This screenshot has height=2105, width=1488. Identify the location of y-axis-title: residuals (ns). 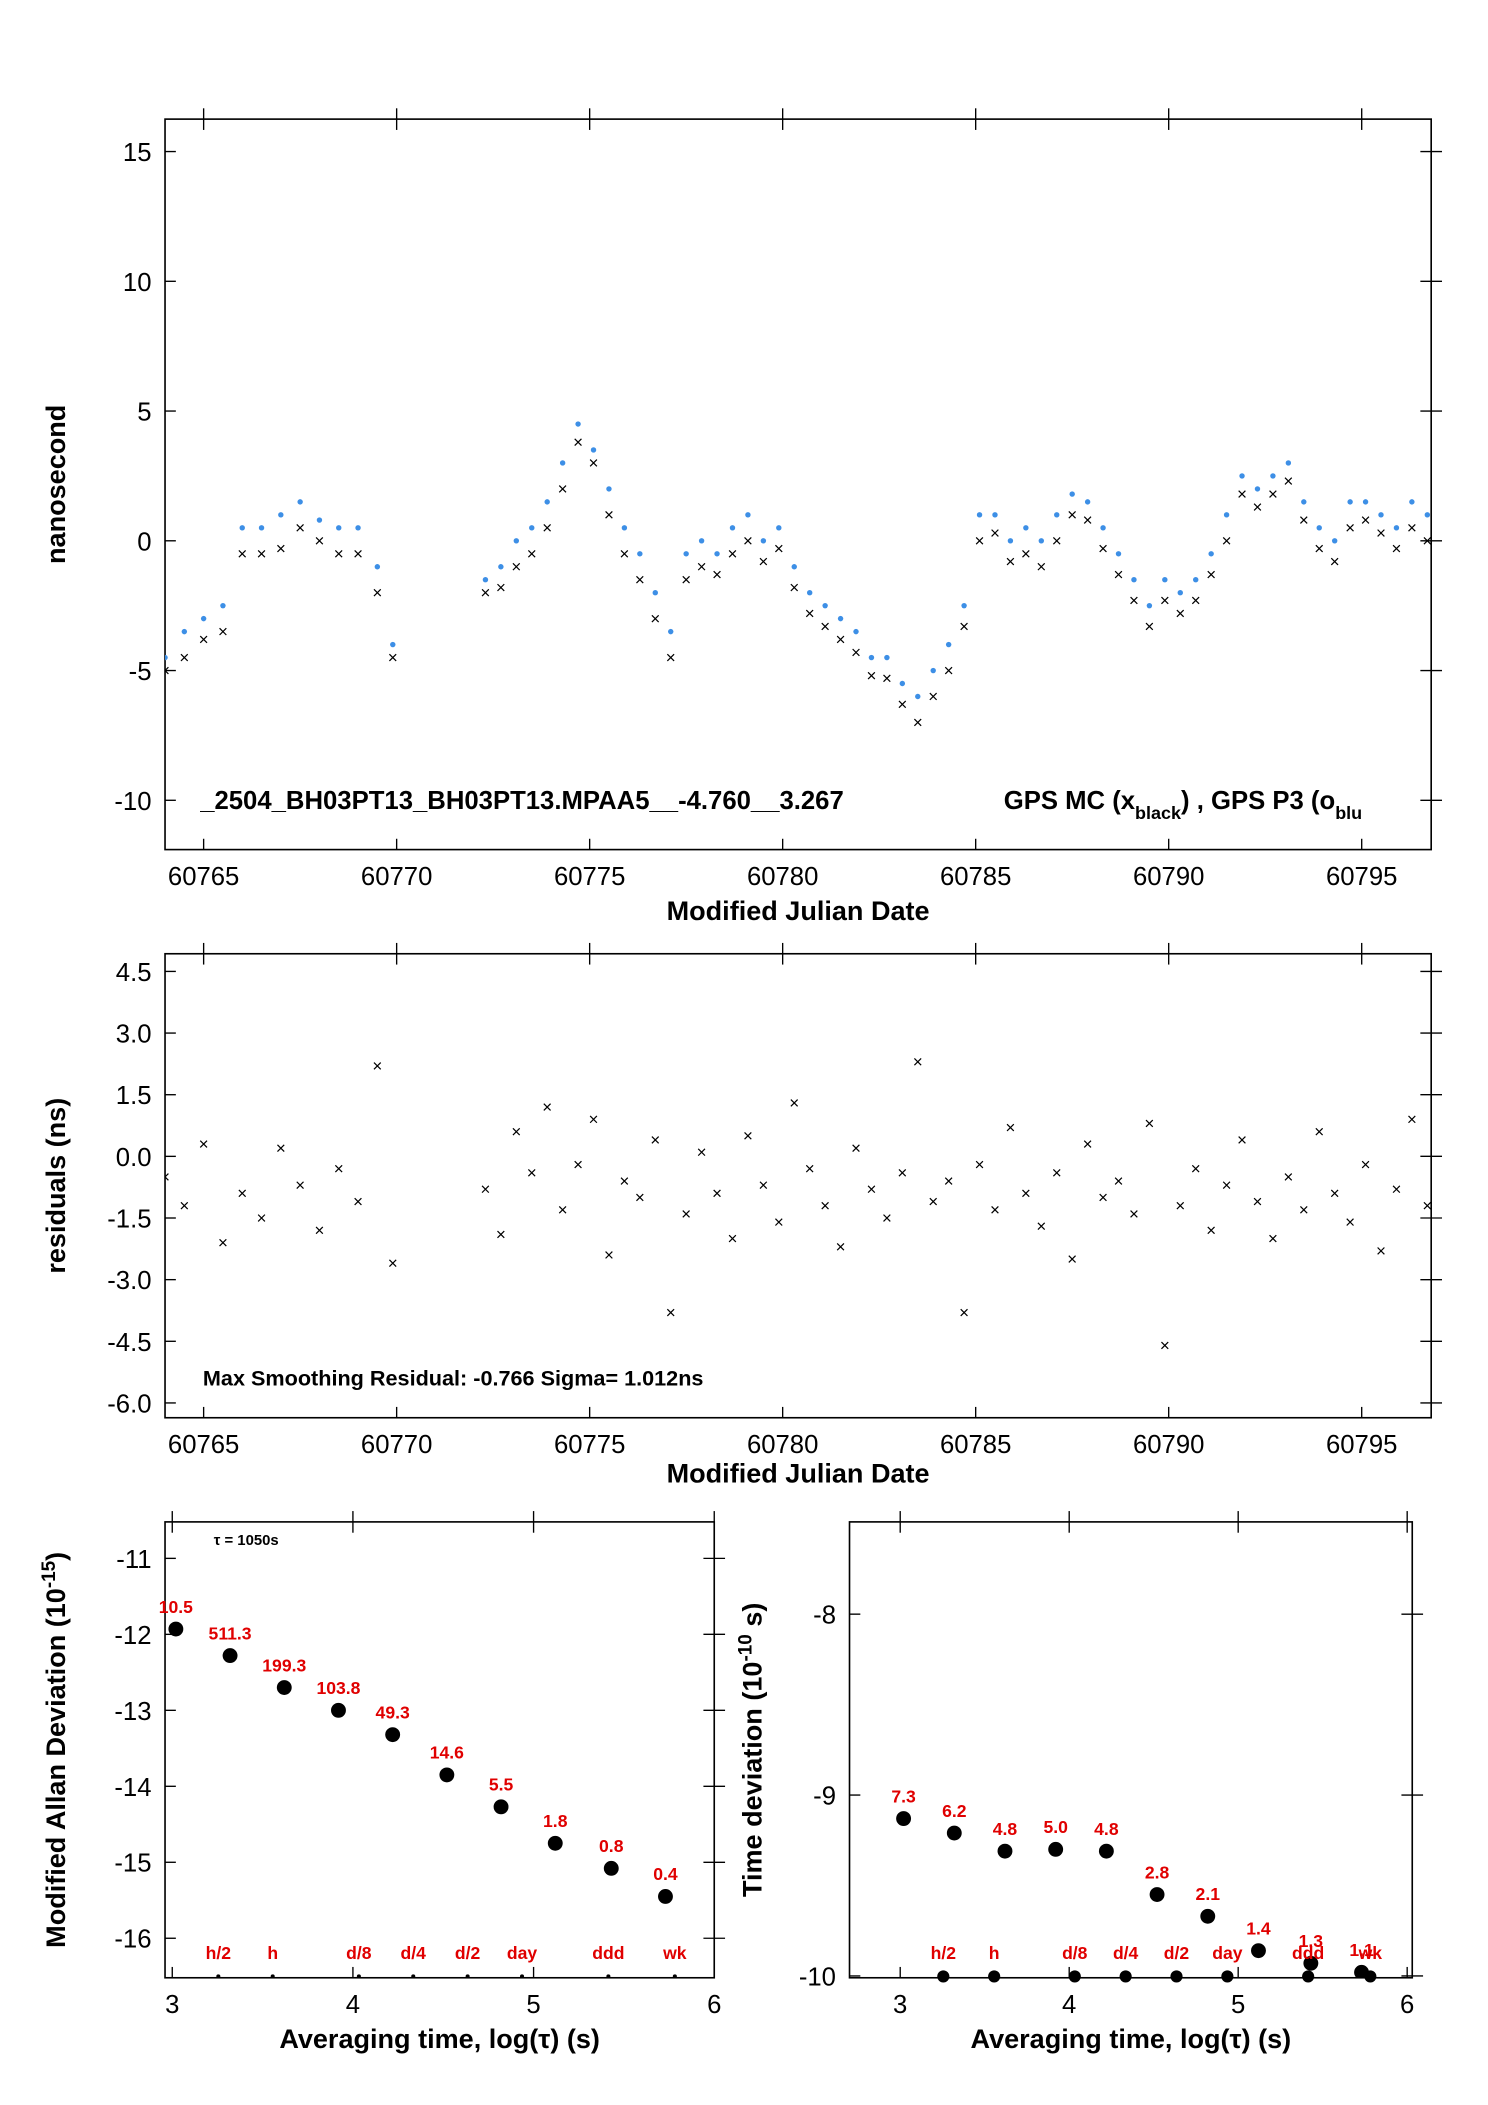
(56, 1186).